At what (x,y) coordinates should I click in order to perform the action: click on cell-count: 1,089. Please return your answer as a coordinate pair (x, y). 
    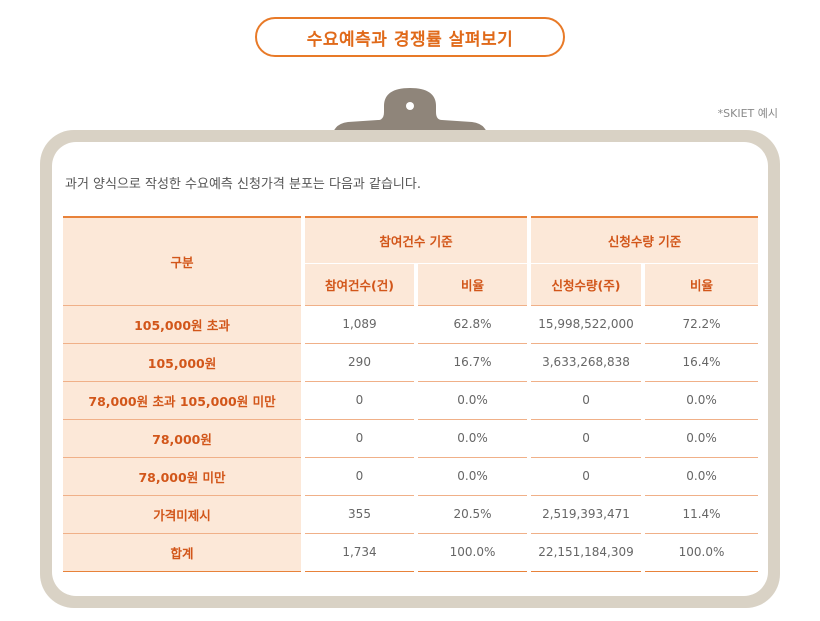
    Looking at the image, I should click on (358, 324).